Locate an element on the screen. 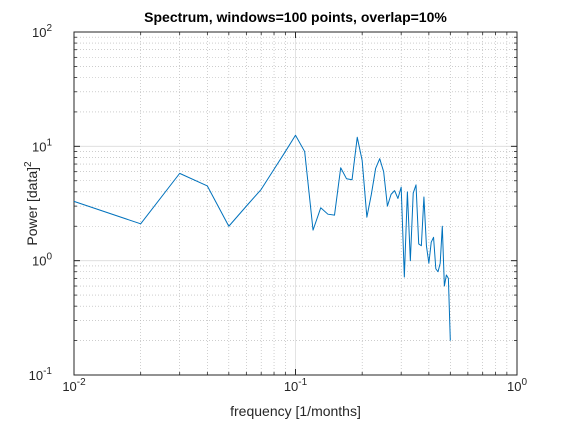  y-axis-label-text: Power [data] is located at coordinates (32, 206).